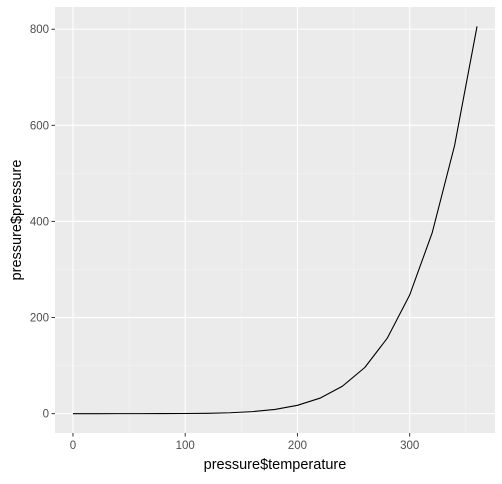  Describe the element at coordinates (17, 220) in the screenshot. I see `y-axis-title: pressure$pressure` at that location.